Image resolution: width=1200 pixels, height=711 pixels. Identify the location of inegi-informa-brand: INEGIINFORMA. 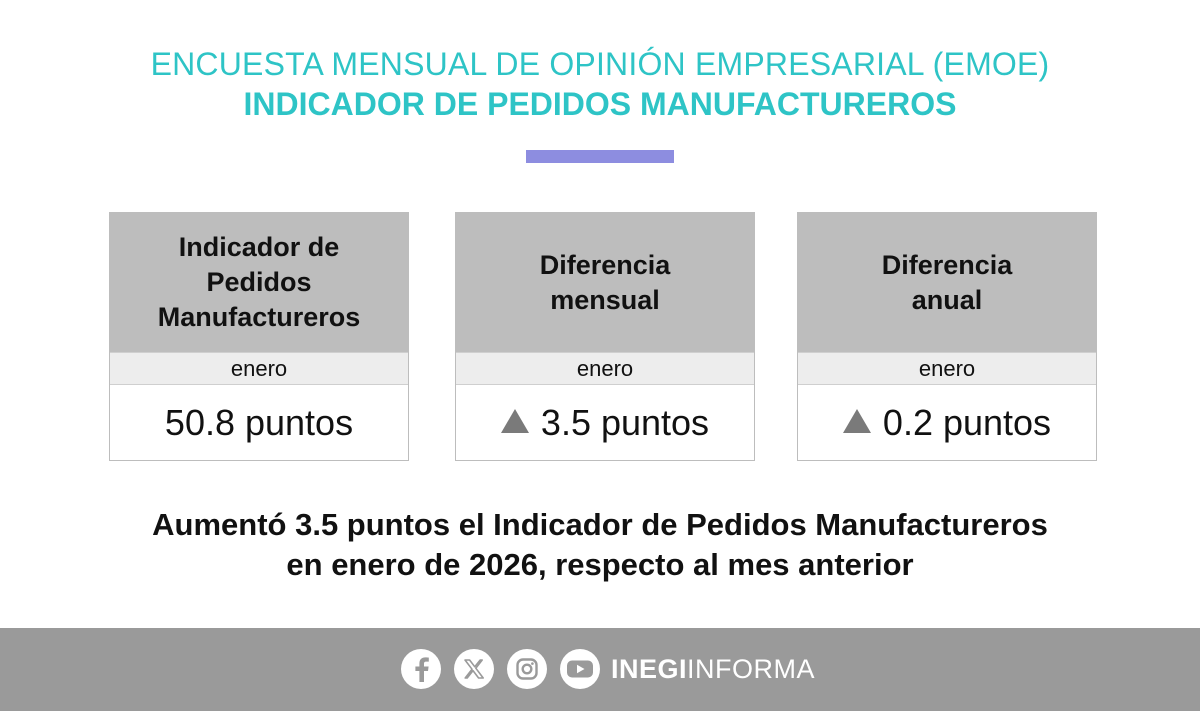
(713, 669).